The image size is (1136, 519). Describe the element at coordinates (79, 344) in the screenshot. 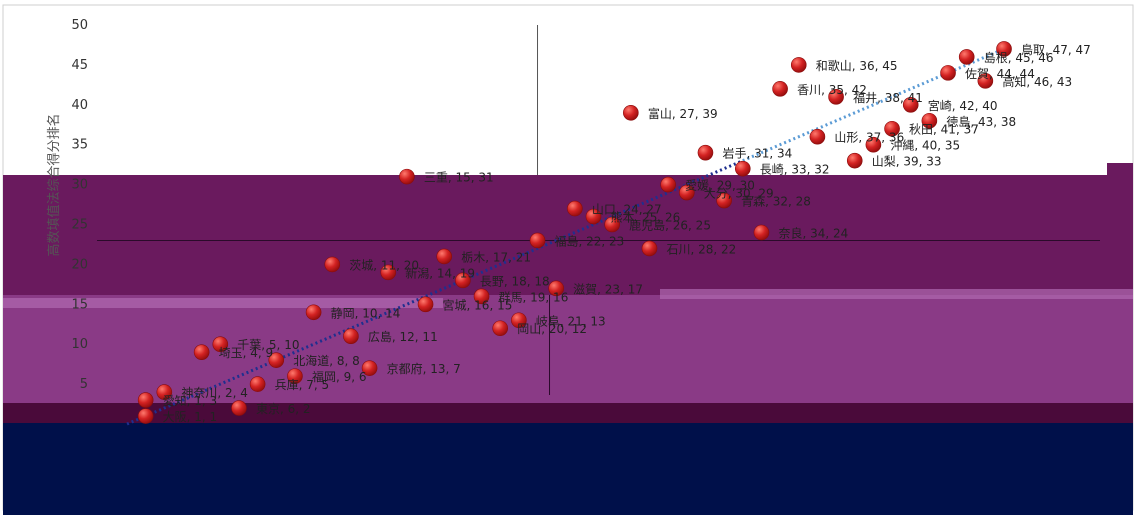

I see `y-tick-label: 10` at that location.